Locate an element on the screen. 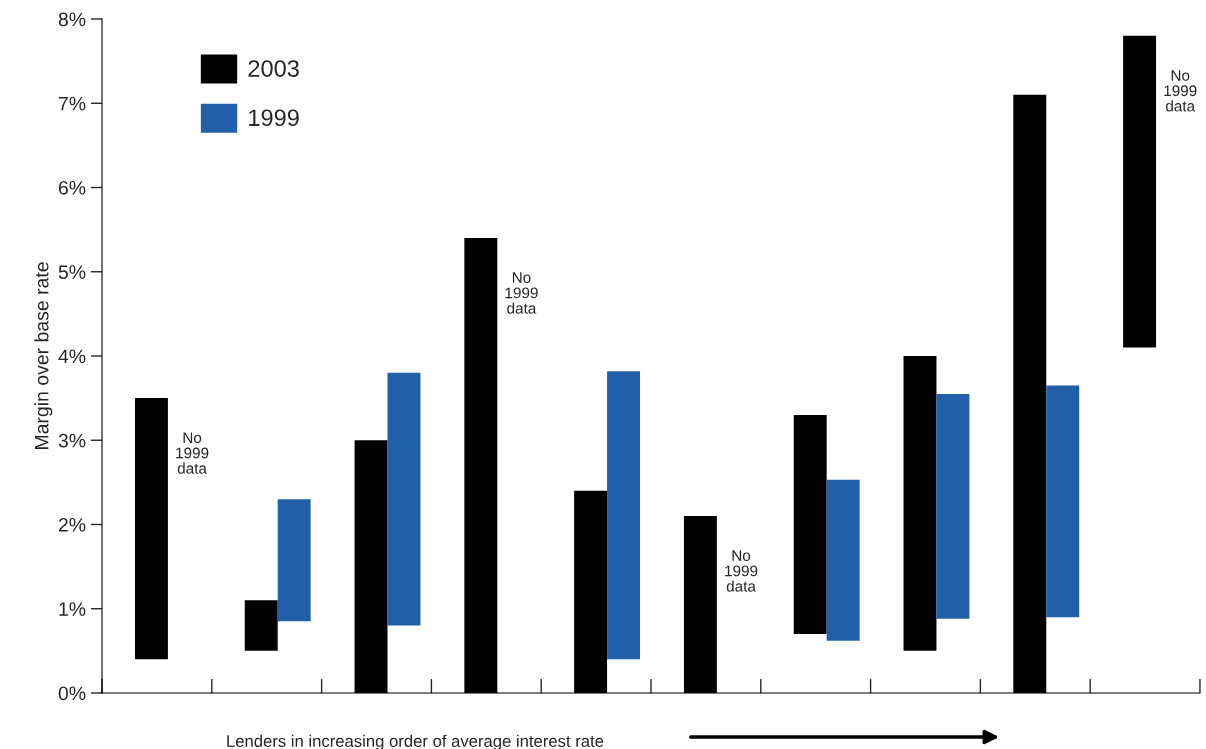  y-tick-label: 6% is located at coordinates (72, 187).